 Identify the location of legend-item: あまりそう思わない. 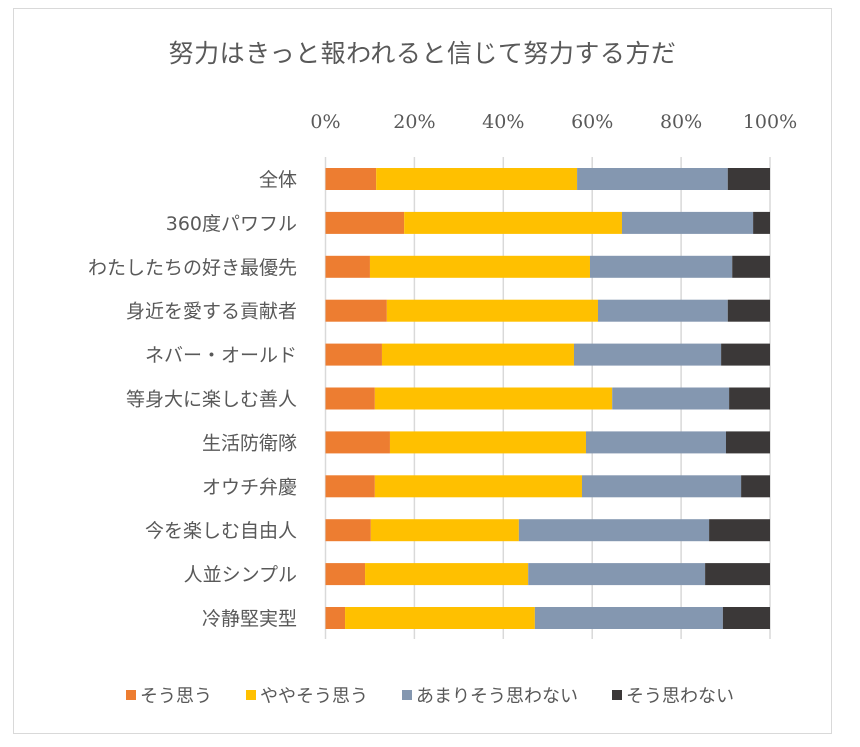
(490, 695).